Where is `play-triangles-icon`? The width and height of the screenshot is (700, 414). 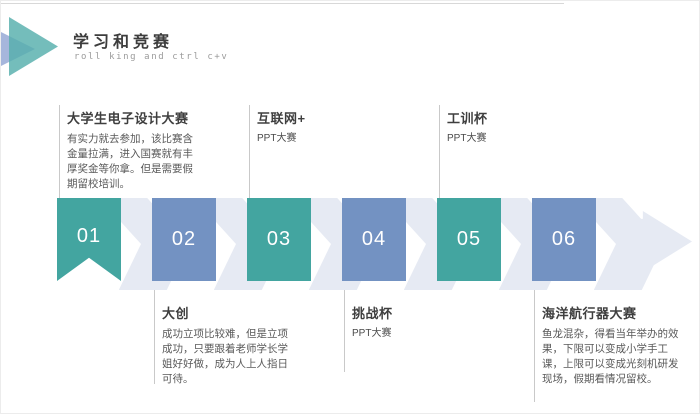 play-triangles-icon is located at coordinates (36, 43).